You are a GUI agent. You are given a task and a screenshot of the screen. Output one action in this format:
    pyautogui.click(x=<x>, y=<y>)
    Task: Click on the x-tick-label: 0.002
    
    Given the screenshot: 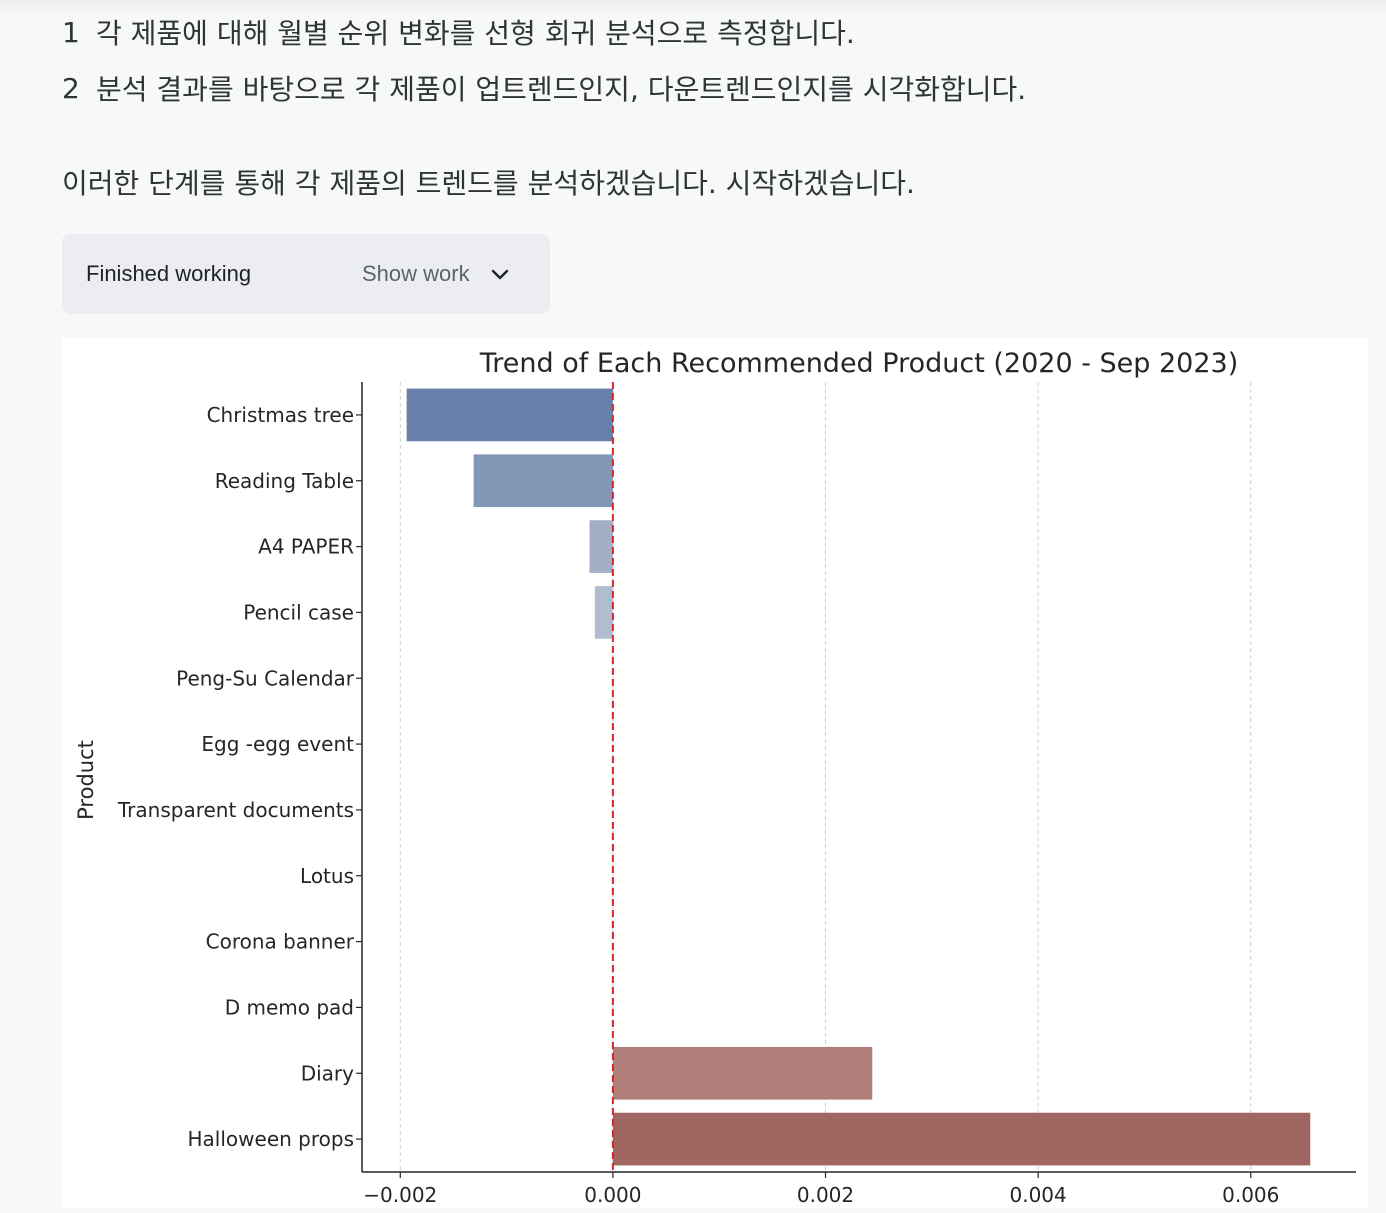 What is the action you would take?
    pyautogui.click(x=825, y=1195)
    